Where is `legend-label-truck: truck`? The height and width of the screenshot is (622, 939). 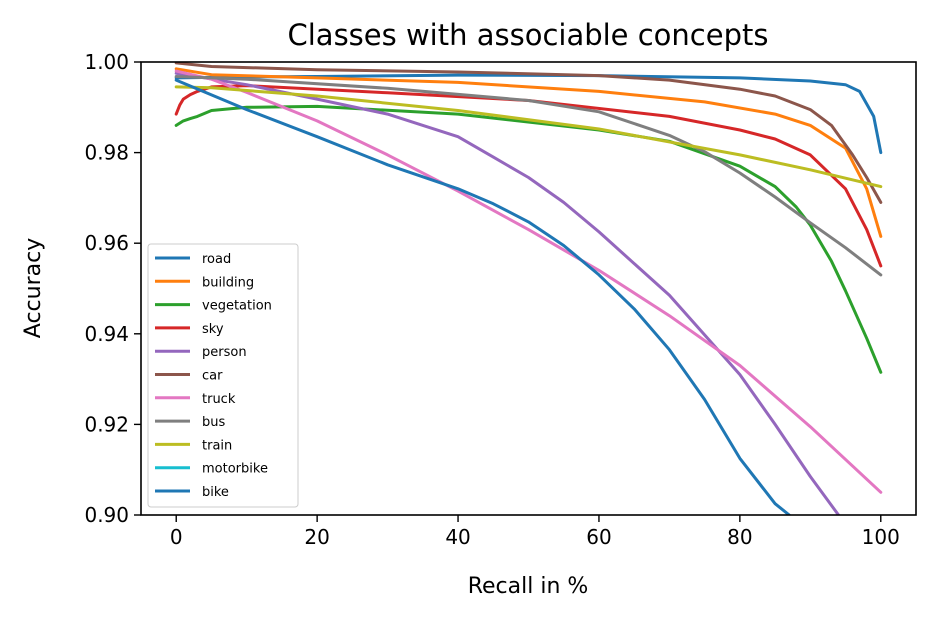
legend-label-truck: truck is located at coordinates (219, 399).